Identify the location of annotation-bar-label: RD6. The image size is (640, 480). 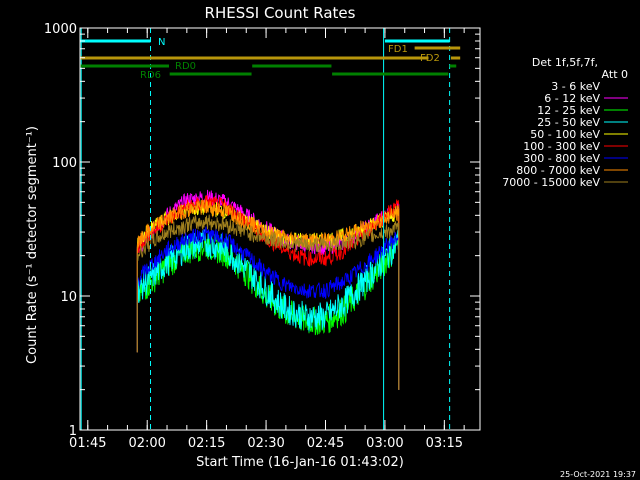
(150, 75).